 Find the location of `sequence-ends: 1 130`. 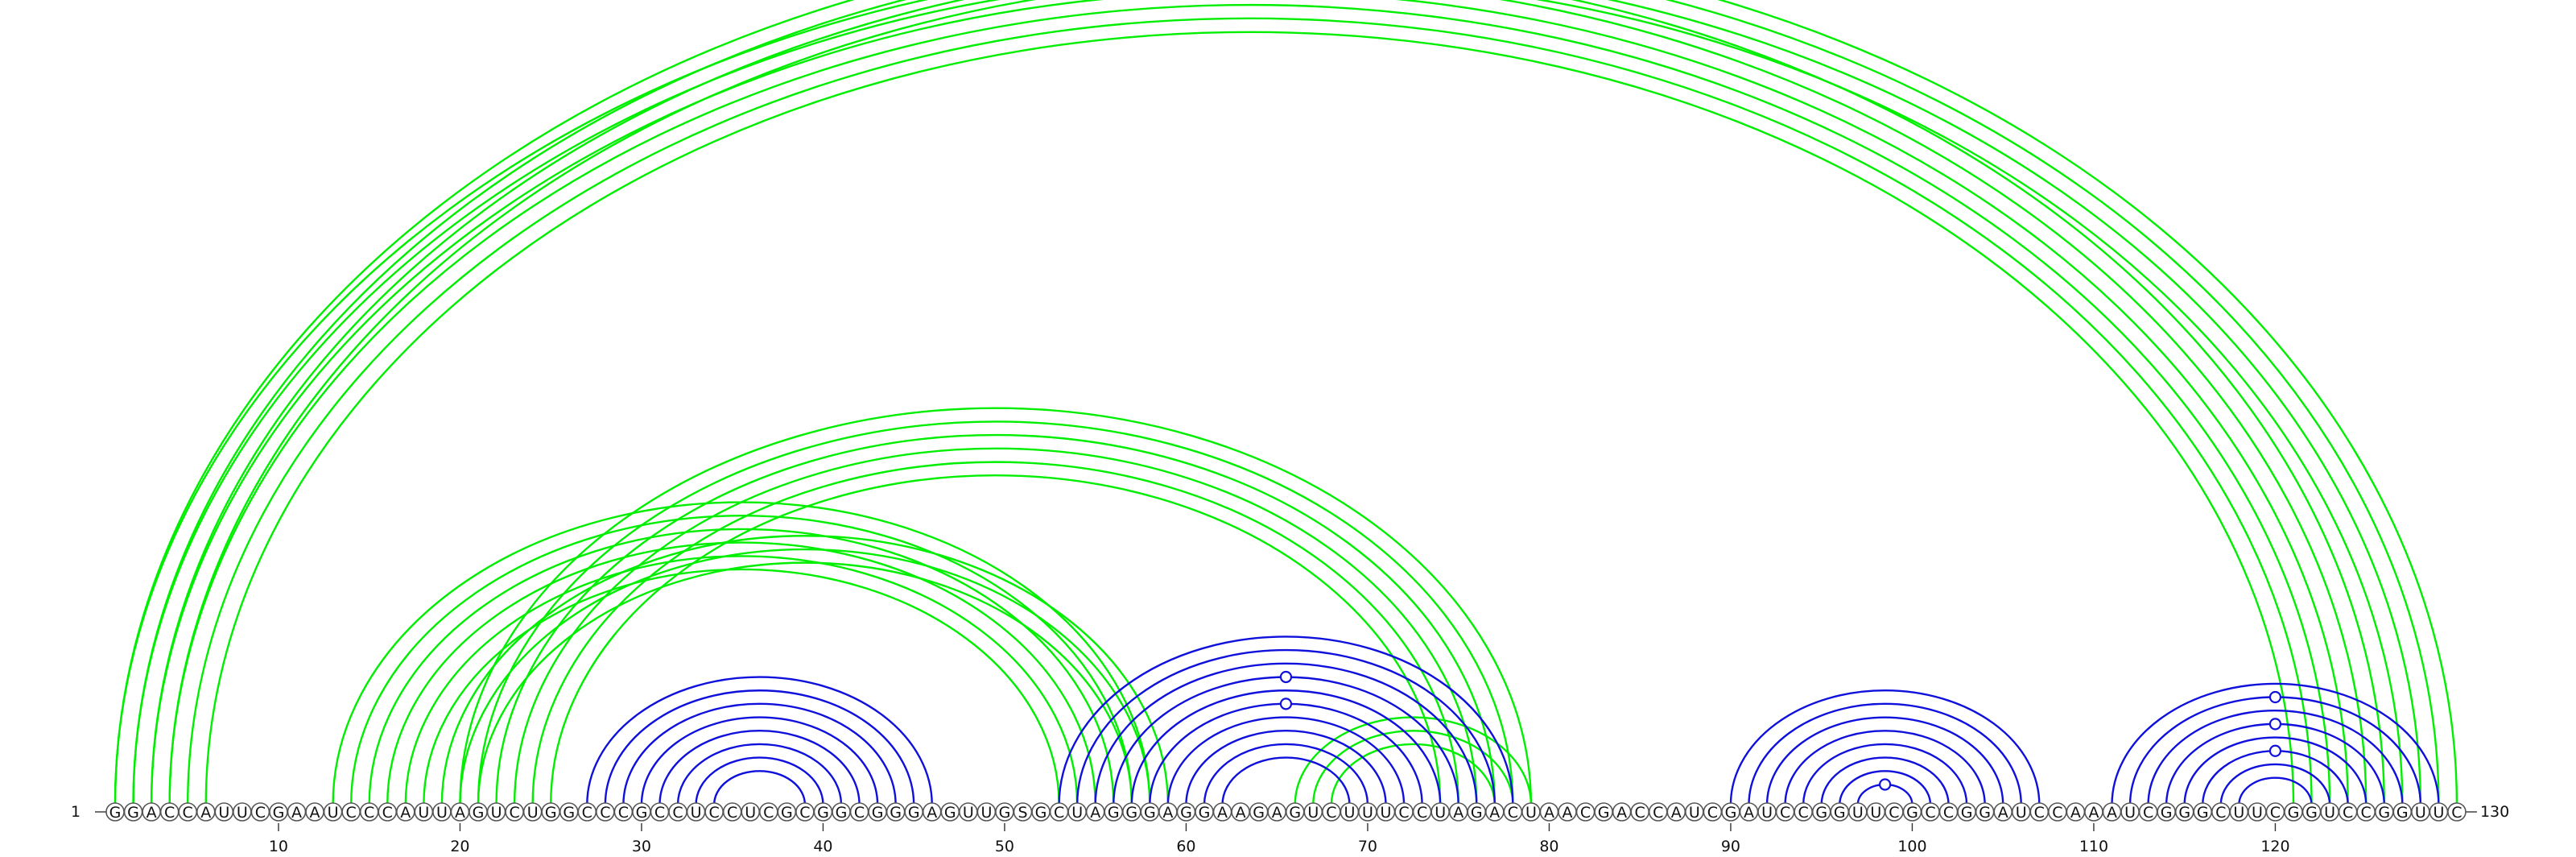

sequence-ends: 1 130 is located at coordinates (1290, 812).